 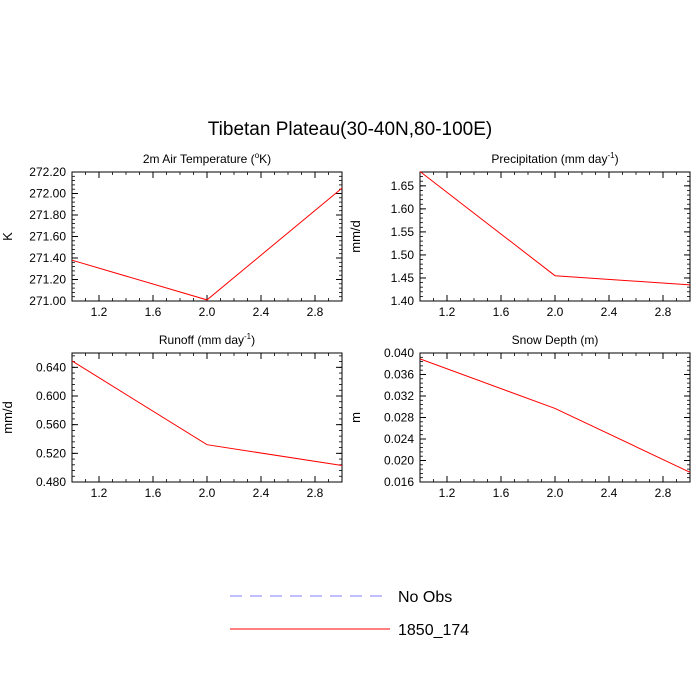 I want to click on y-tick-label: 1.40, so click(x=403, y=301).